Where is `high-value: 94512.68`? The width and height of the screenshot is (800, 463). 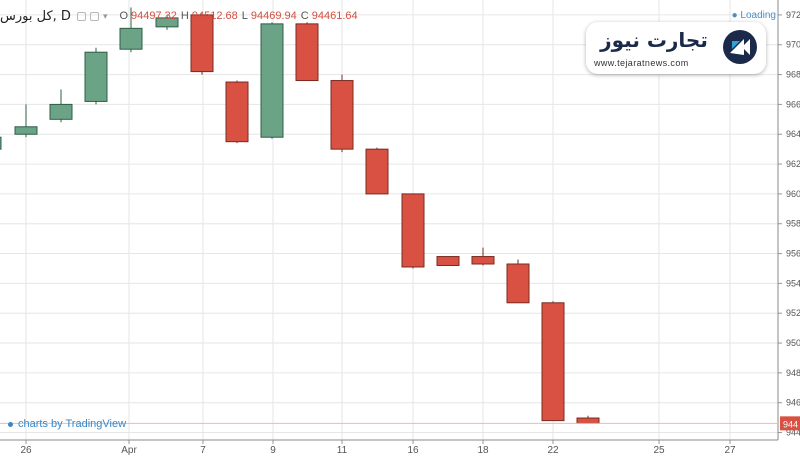 high-value: 94512.68 is located at coordinates (214, 16).